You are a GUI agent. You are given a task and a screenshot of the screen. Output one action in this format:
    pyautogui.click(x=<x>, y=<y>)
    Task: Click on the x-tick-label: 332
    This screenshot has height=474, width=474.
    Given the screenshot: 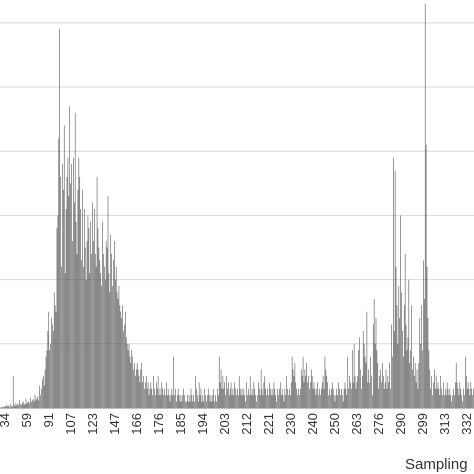 What is the action you would take?
    pyautogui.click(x=466, y=424)
    